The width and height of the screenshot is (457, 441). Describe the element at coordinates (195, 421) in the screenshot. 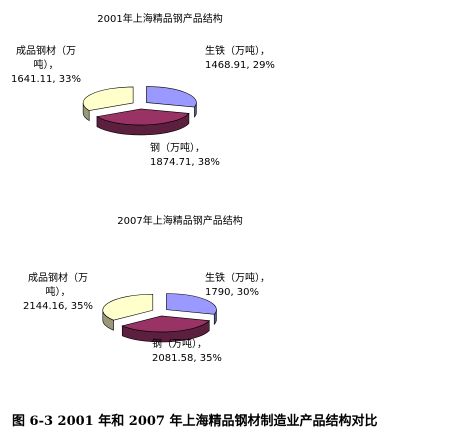

I see `caption: 图 6-3 2001 年和 2007 年上海精品钢材制造业产品结构对比` at that location.